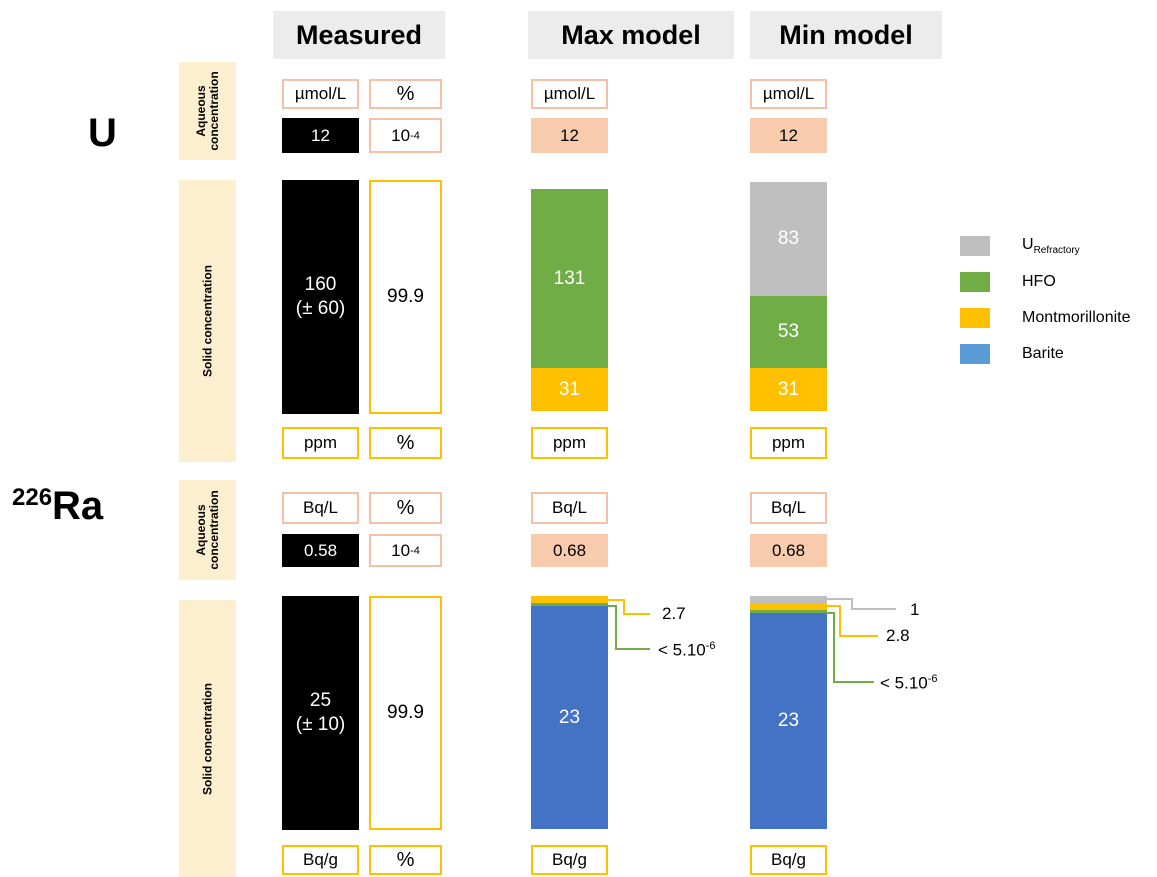  I want to click on ra-solid-unit-max: Bq/g, so click(569, 860).